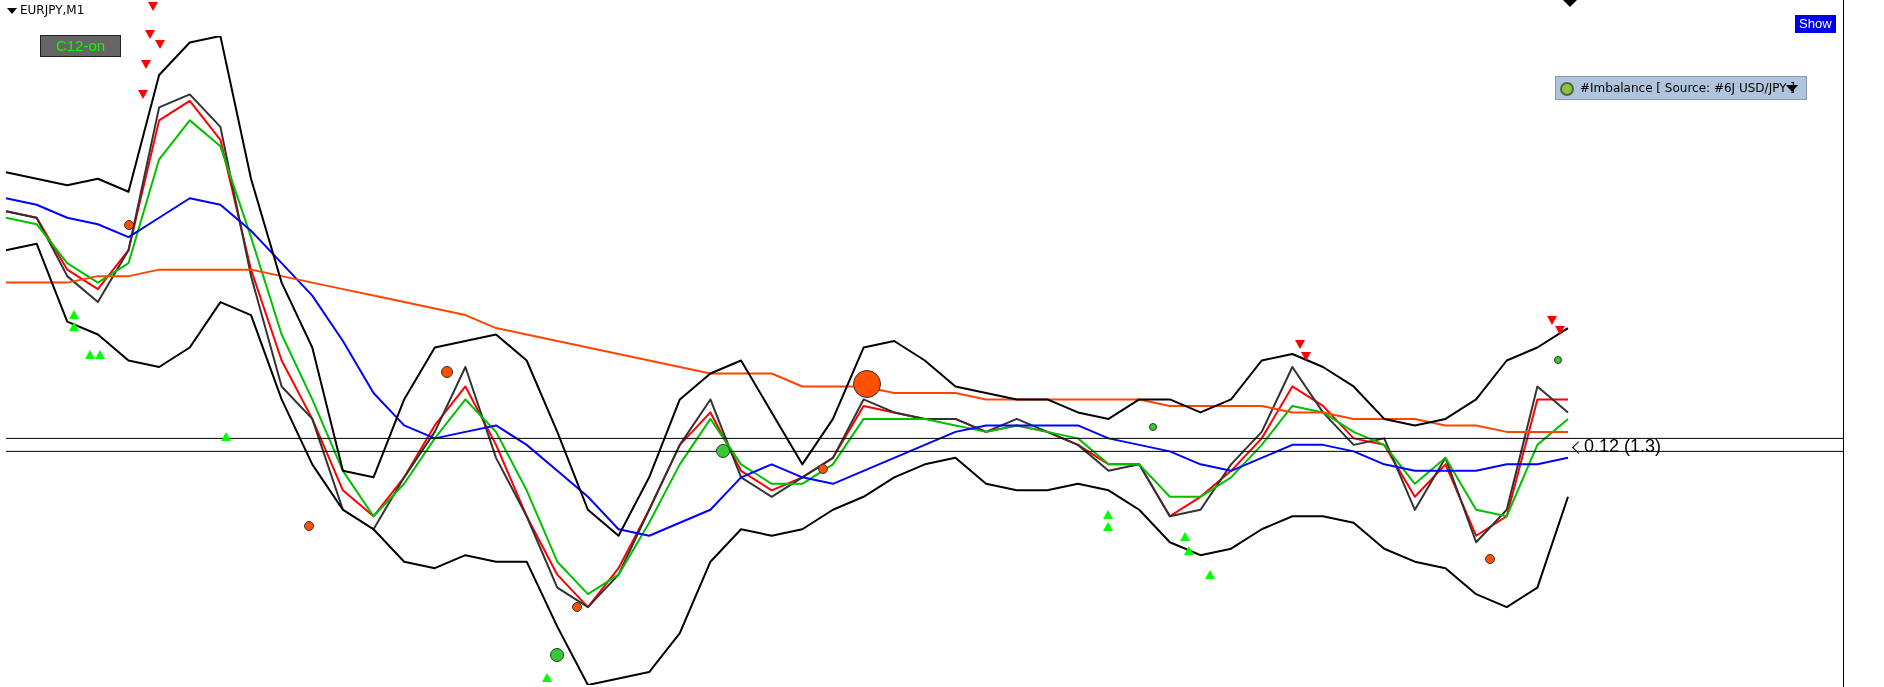 This screenshot has height=687, width=1884. I want to click on text: 0.12 (1.3), so click(1623, 446).